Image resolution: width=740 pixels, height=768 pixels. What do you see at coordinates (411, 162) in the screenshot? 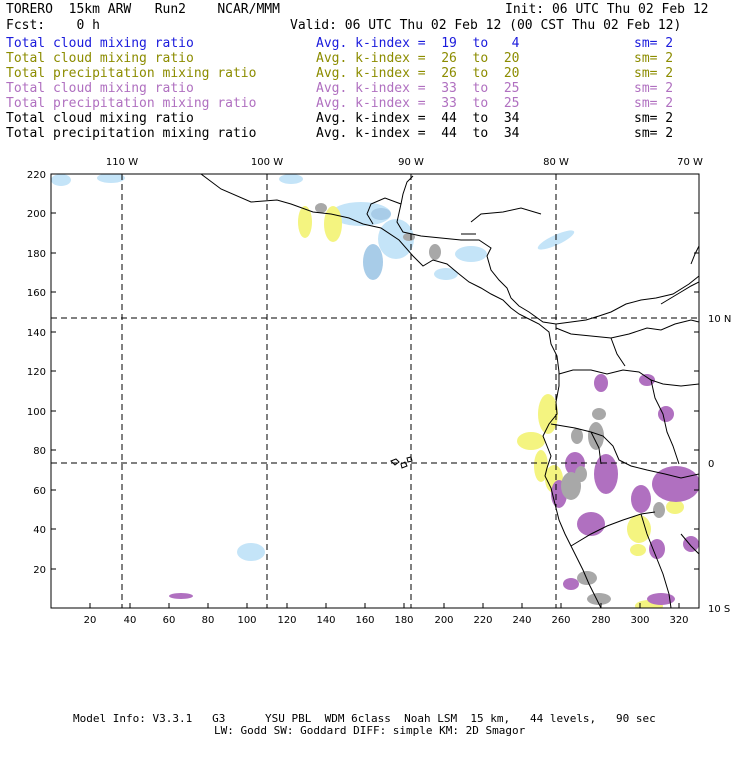
I see `lon-label: 90 W` at bounding box center [411, 162].